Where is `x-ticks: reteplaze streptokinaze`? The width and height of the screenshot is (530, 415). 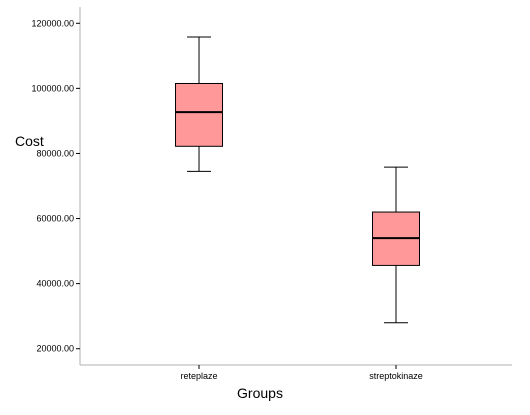
x-ticks: reteplaze streptokinaze is located at coordinates (302, 373).